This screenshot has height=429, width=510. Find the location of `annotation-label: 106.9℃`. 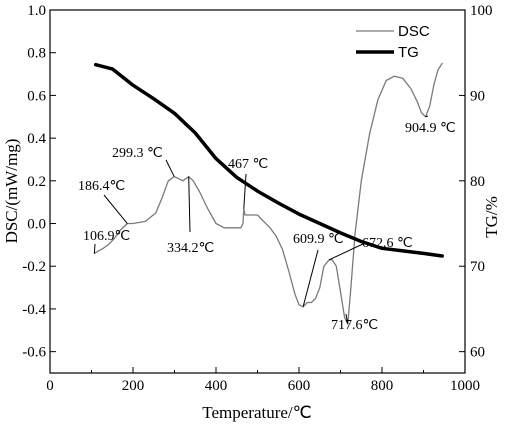

annotation-label: 106.9℃ is located at coordinates (106, 236).